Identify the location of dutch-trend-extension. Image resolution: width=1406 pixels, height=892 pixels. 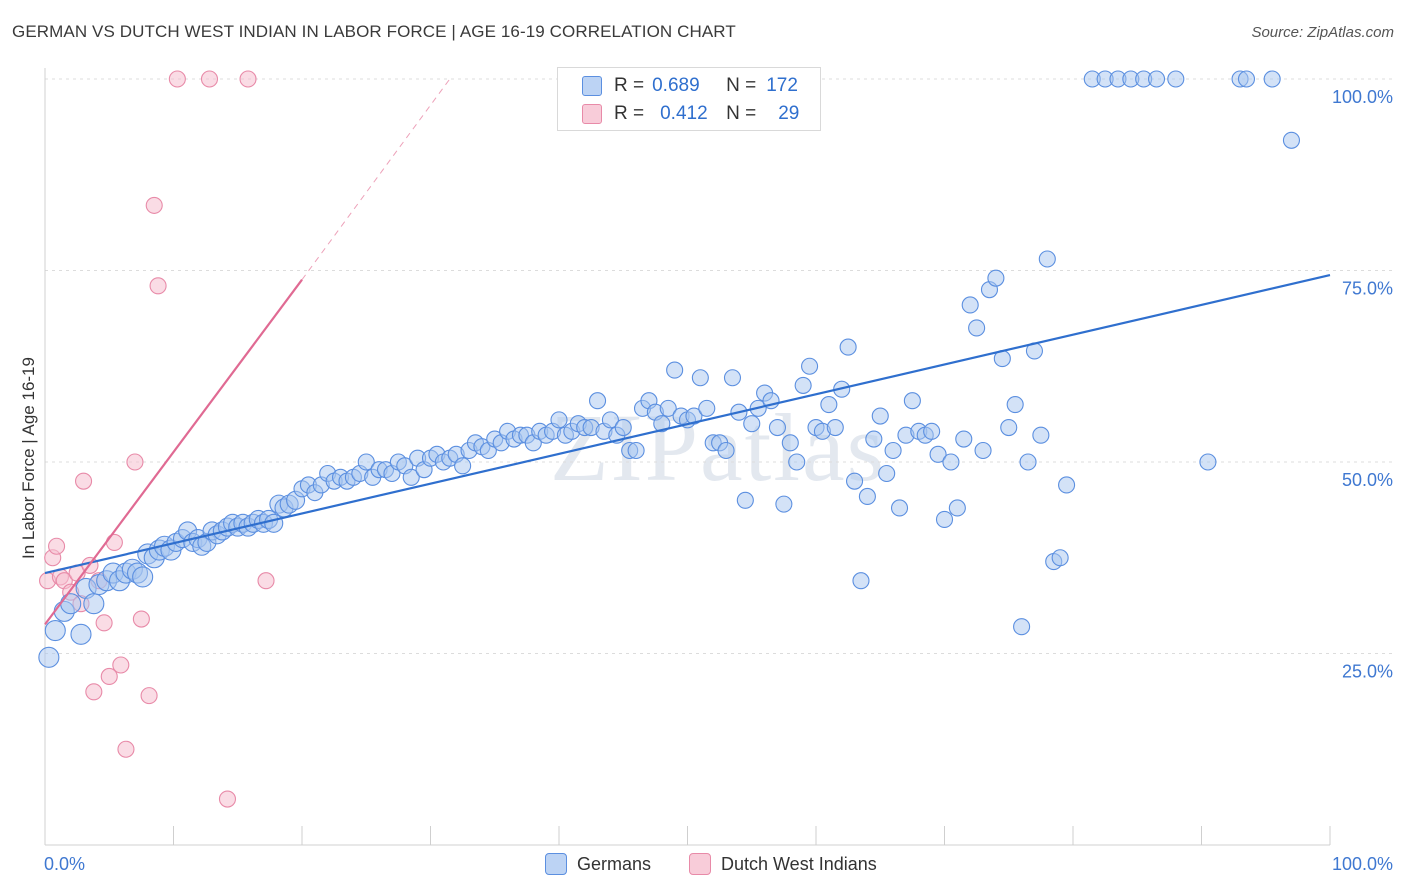
(376, 179).